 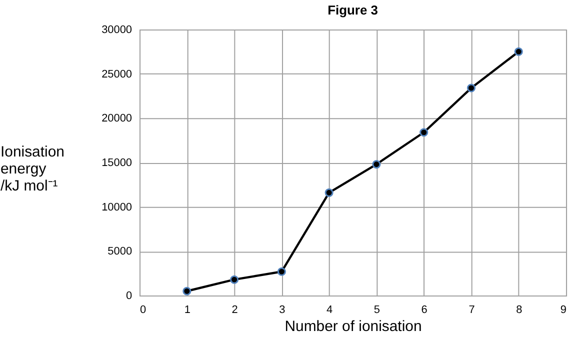 I want to click on x-tick-label: 3, so click(x=282, y=310).